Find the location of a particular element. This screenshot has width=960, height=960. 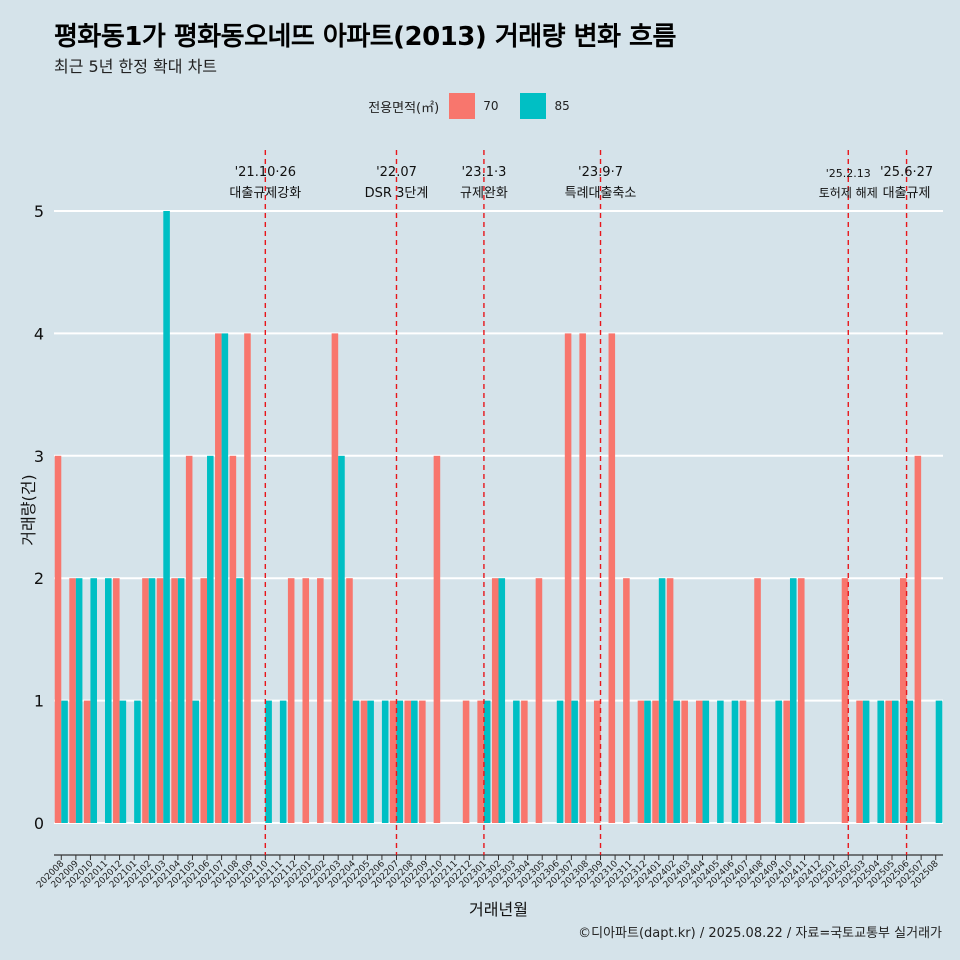

x-axis-title: 거래년월 is located at coordinates (498, 909).